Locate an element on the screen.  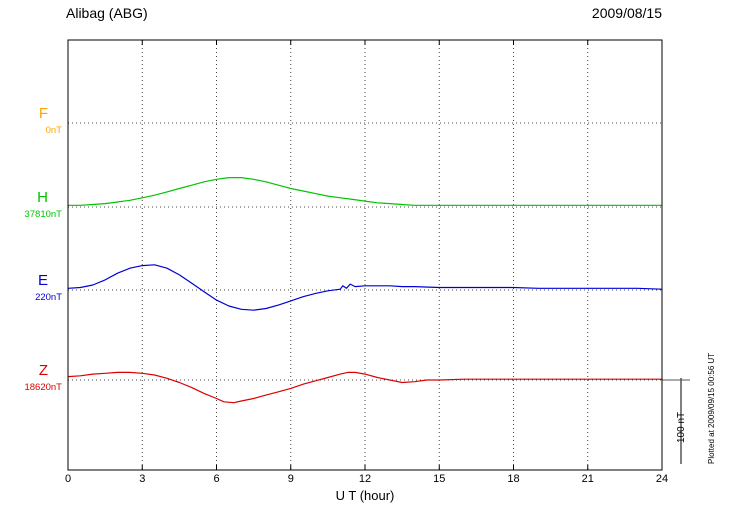
component-label-F: F is located at coordinates (43, 113).